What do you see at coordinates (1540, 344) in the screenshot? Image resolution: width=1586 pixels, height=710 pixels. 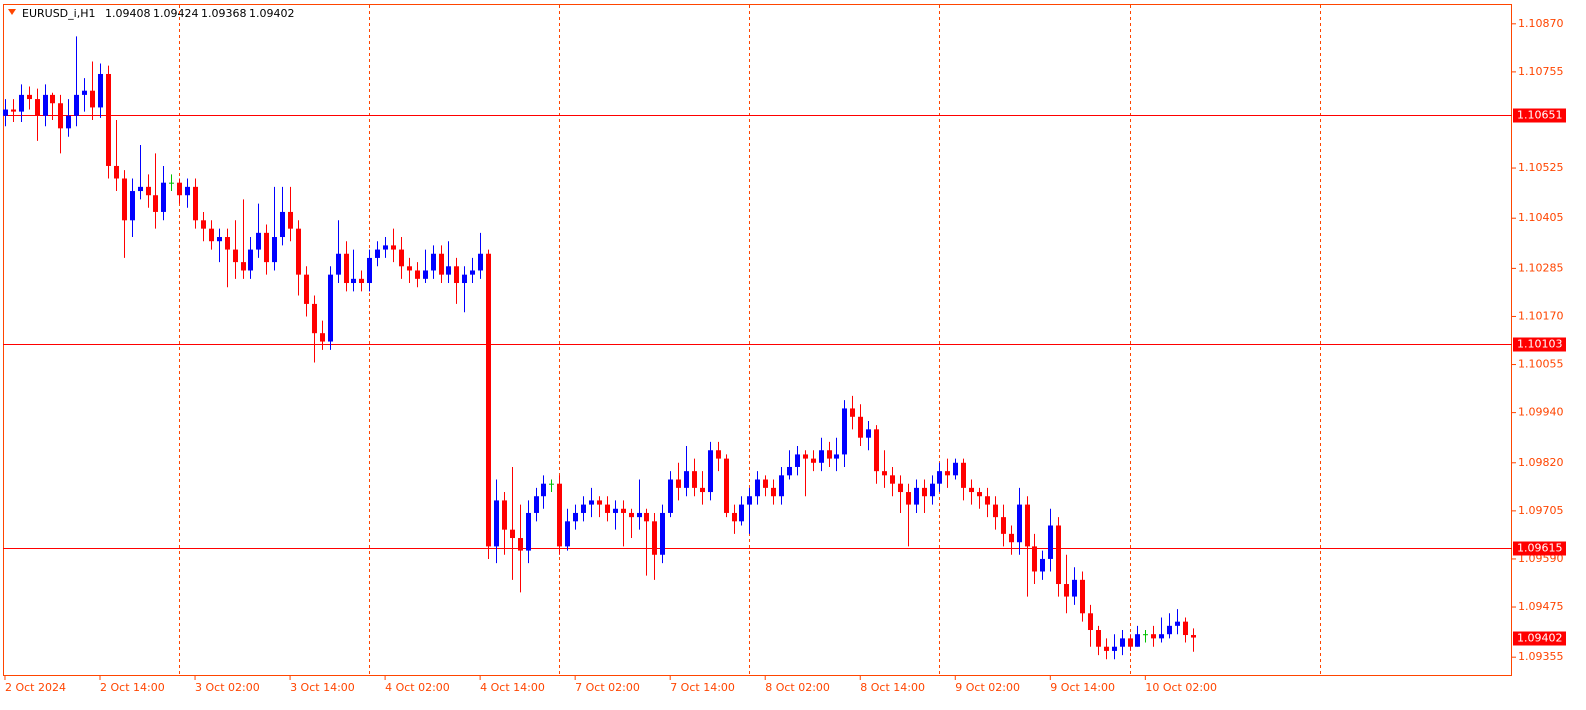 I see `level-label: 1.10103` at bounding box center [1540, 344].